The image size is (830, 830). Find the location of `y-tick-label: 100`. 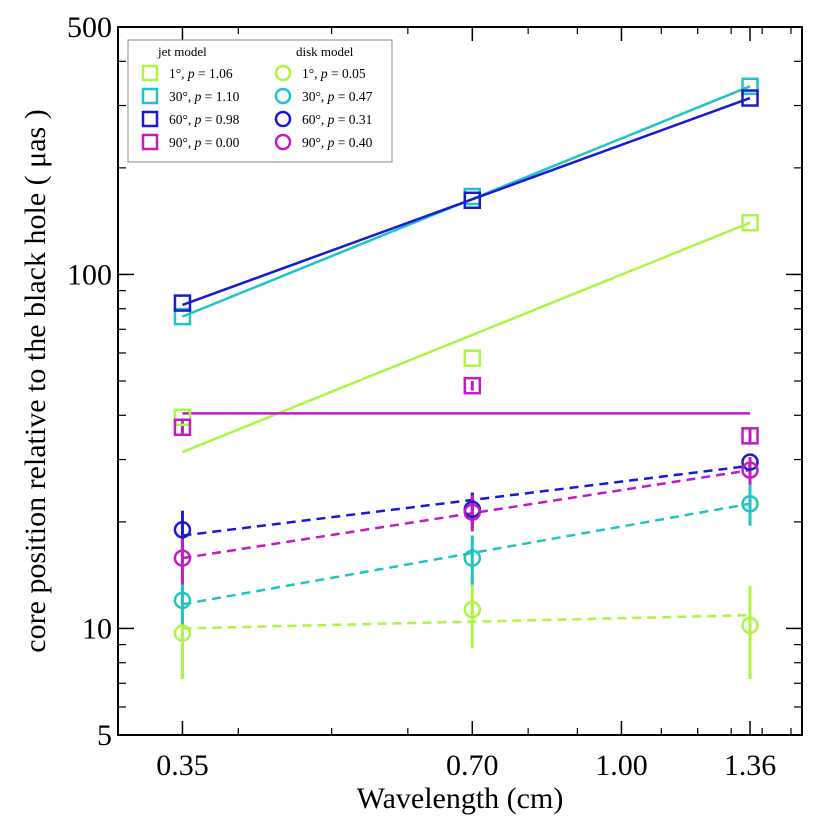

y-tick-label: 100 is located at coordinates (89, 274).